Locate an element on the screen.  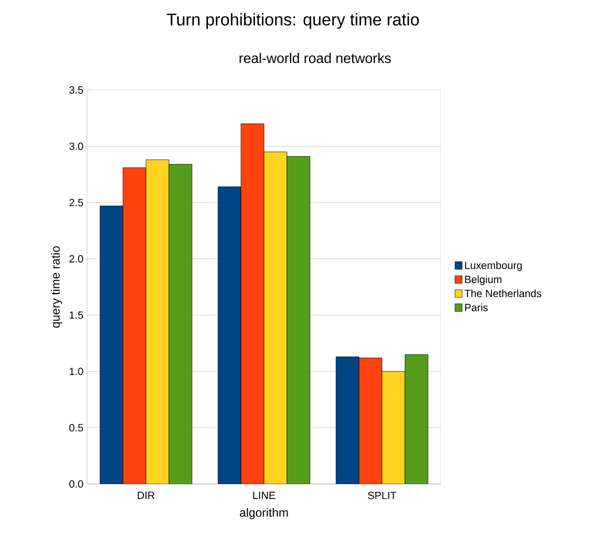
legend-label: Belgium is located at coordinates (483, 280).